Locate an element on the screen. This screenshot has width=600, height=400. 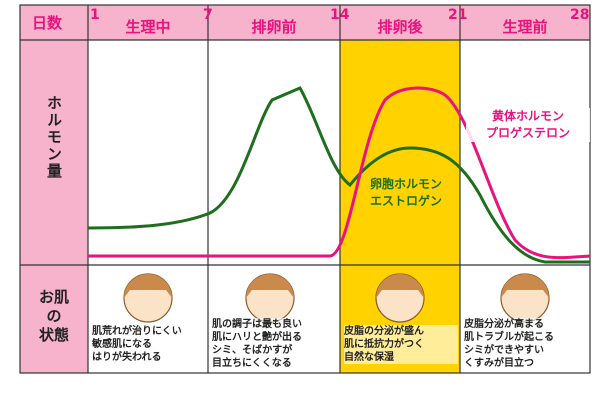
progesterone-label: 黄体ホルモン プロゲステロン is located at coordinates (528, 125).